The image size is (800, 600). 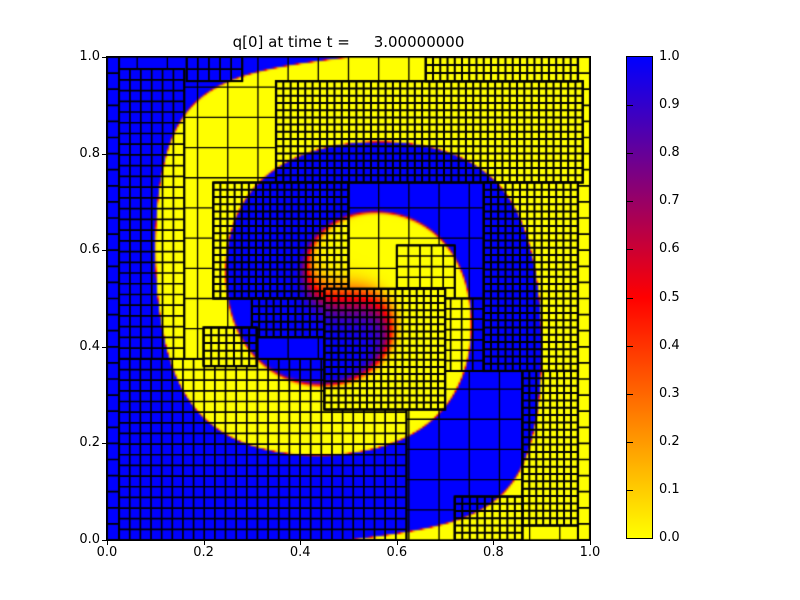 What do you see at coordinates (89, 443) in the screenshot?
I see `y-tick-label: 0.2` at bounding box center [89, 443].